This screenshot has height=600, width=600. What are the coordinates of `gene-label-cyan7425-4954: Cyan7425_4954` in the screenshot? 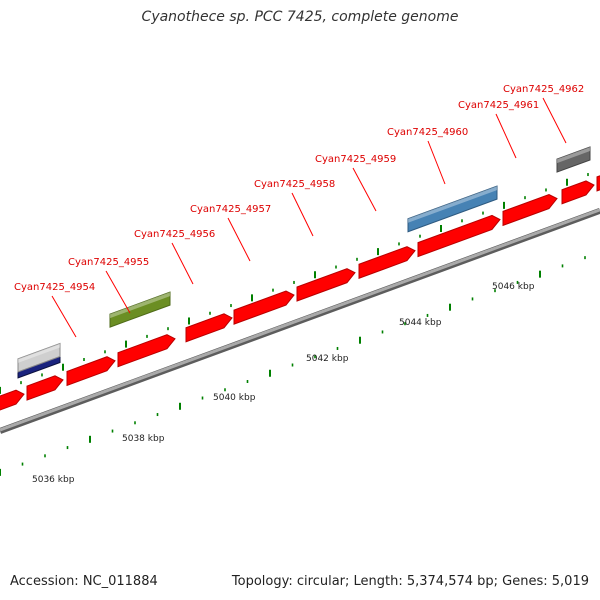 It's located at (54, 287).